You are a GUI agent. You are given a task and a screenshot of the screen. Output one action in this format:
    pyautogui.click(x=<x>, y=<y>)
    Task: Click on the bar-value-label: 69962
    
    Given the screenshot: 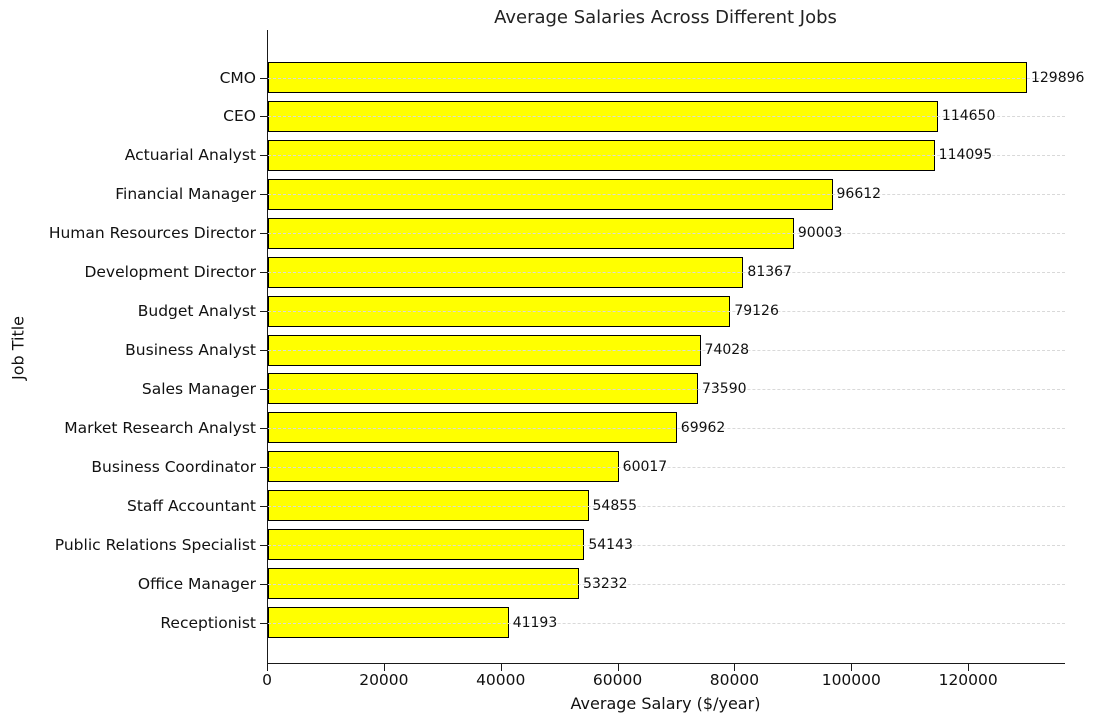 What is the action you would take?
    pyautogui.click(x=703, y=427)
    